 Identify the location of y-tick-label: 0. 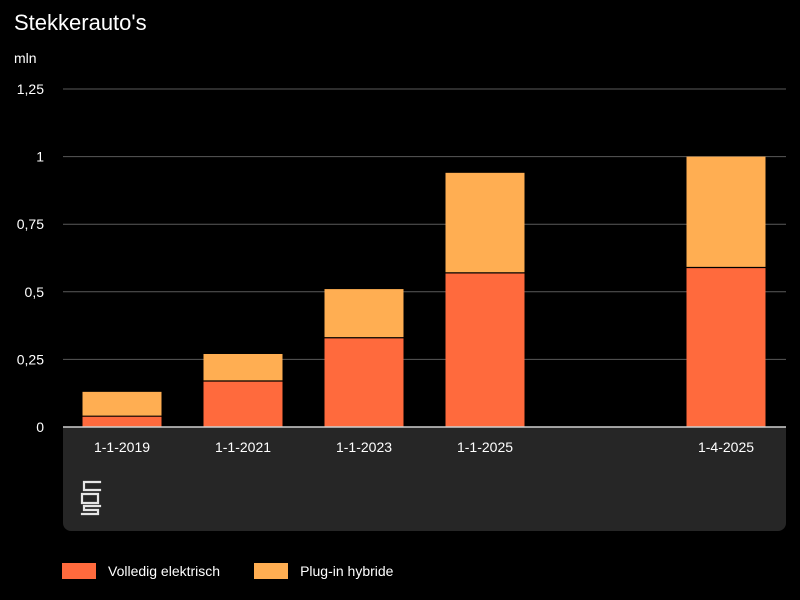
(40, 427).